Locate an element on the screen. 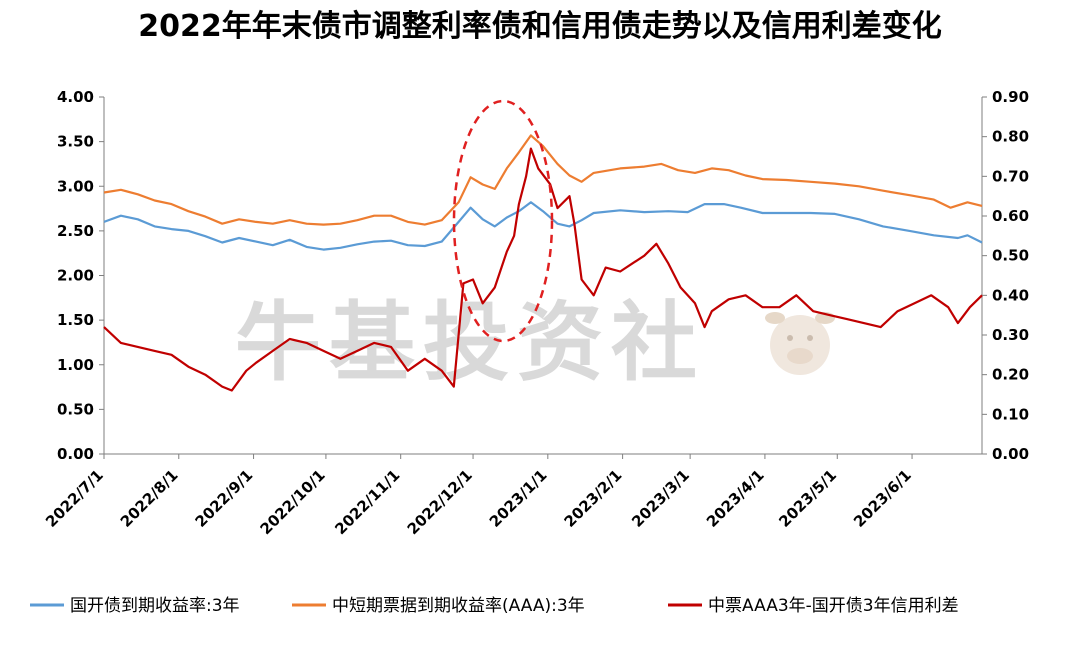  y-left-tick-label: 0.00 is located at coordinates (75, 454).